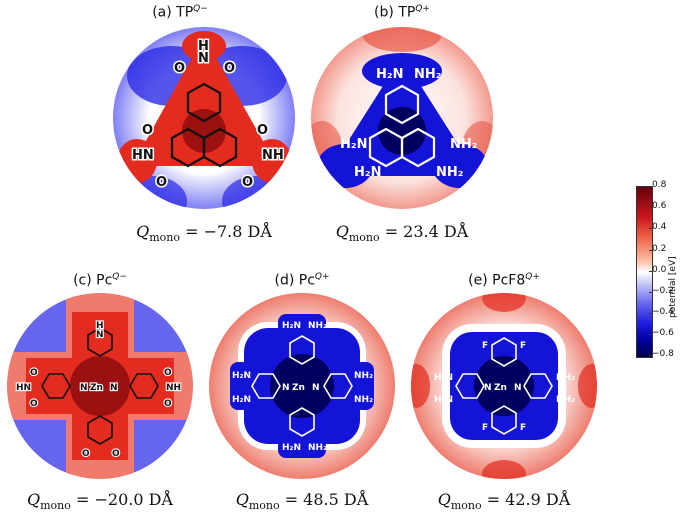 The height and width of the screenshot is (517, 685). What do you see at coordinates (124, 499) in the screenshot?
I see `panel-c-qvalue: = −20.0 DÅ` at bounding box center [124, 499].